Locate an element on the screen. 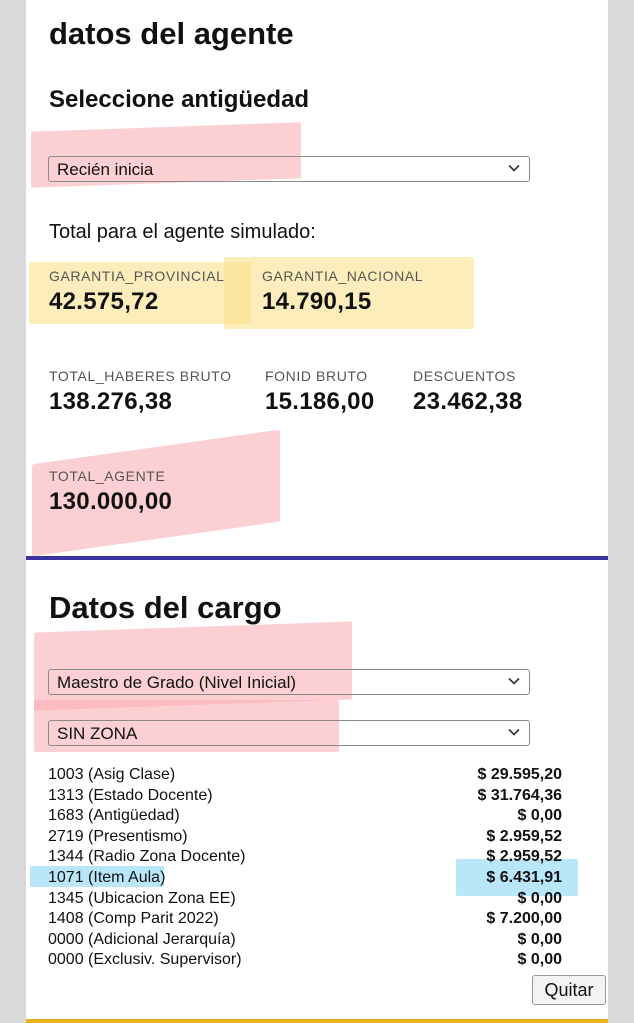  item-name: 2719 (Presentismo) is located at coordinates (118, 836).